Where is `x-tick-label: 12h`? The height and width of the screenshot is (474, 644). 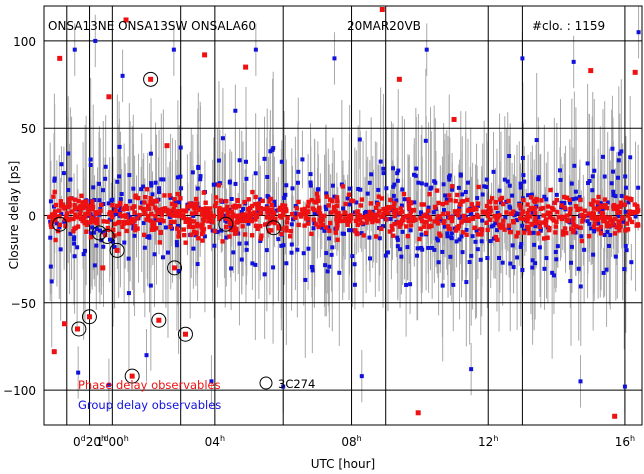
x-tick-label: 12h is located at coordinates (488, 441).